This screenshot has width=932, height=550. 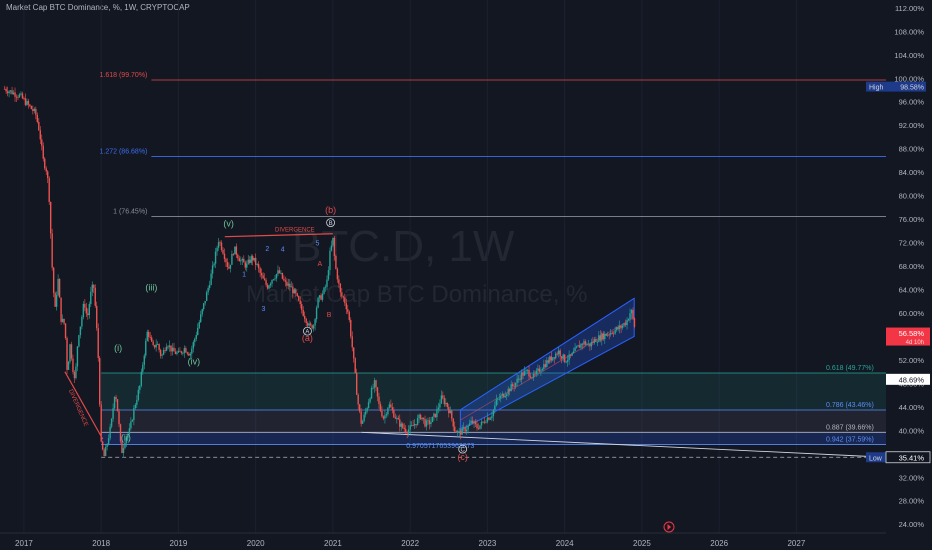 What do you see at coordinates (912, 477) in the screenshot?
I see `price-axis-tick: 32.00%` at bounding box center [912, 477].